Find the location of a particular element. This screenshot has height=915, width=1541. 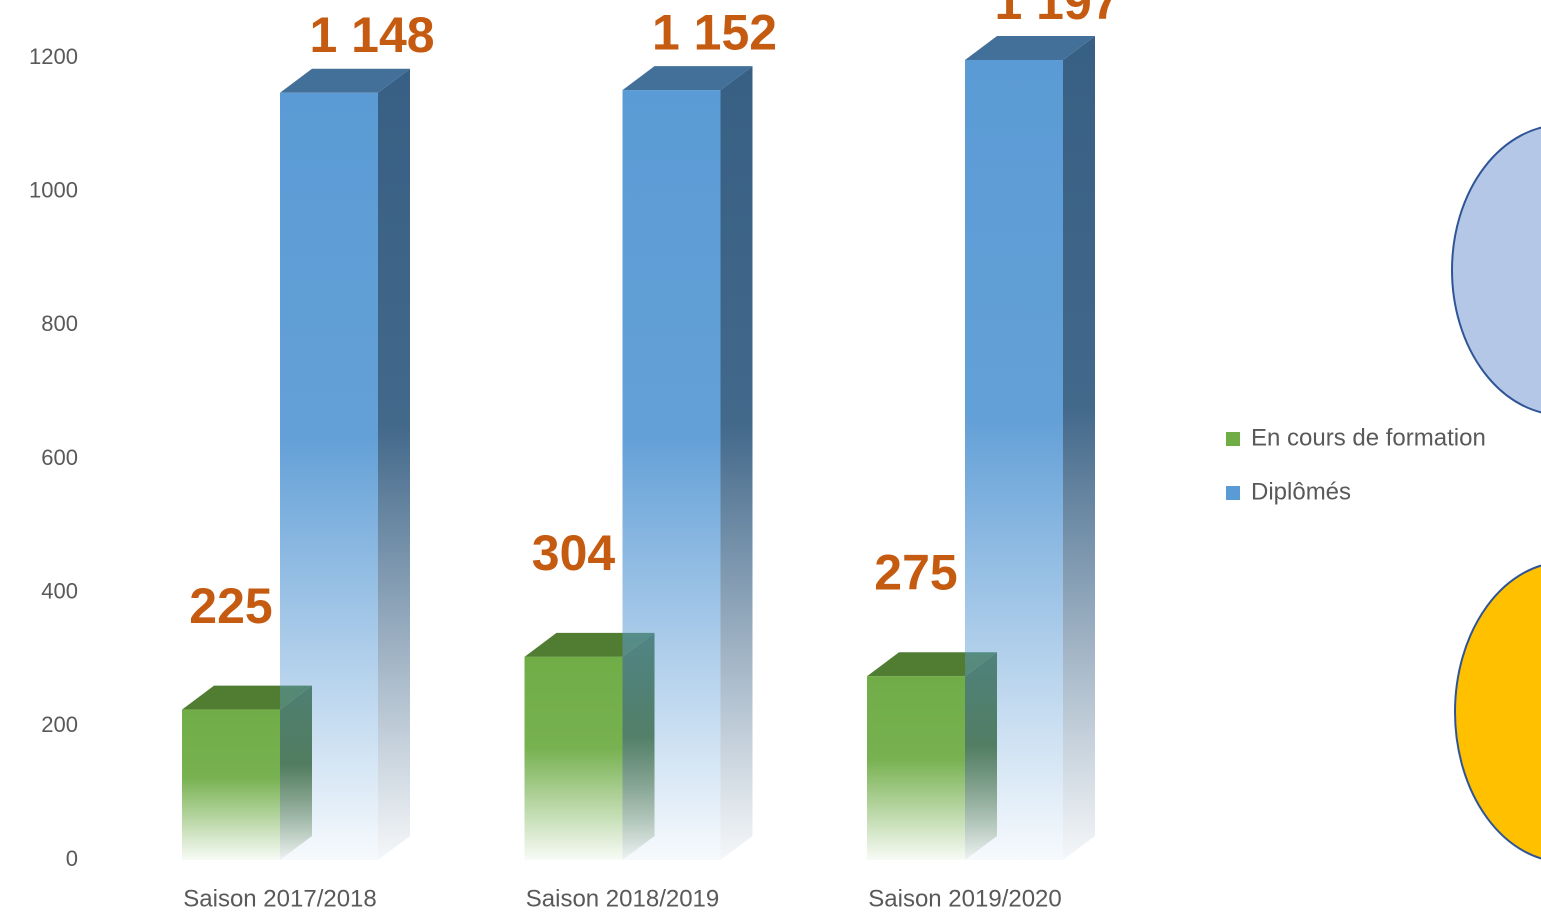

legend-label: En cours de formation is located at coordinates (1368, 437).